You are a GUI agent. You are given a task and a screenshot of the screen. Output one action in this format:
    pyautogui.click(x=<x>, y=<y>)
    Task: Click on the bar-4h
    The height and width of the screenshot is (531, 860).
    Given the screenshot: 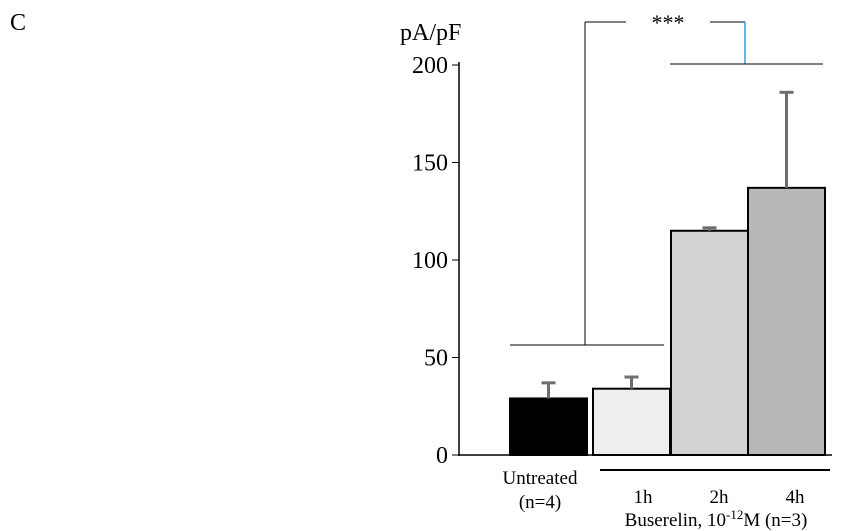 What is the action you would take?
    pyautogui.click(x=786, y=321)
    